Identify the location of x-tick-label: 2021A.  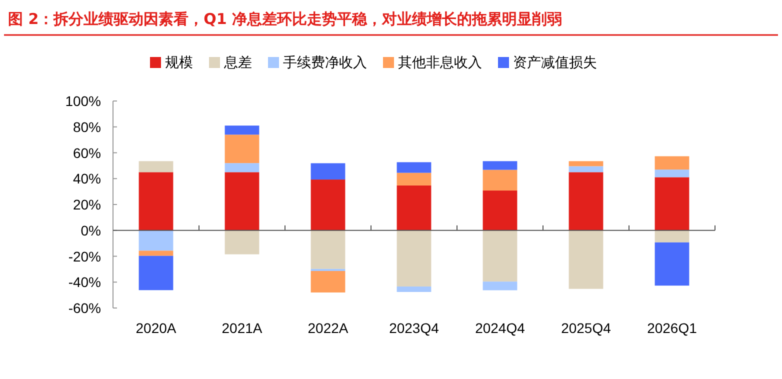
(242, 328).